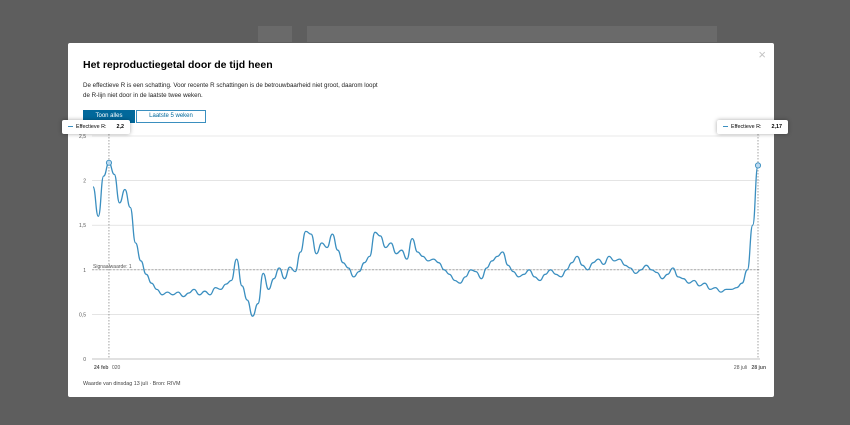 The width and height of the screenshot is (850, 425). What do you see at coordinates (762, 54) in the screenshot?
I see `close-icon: ×` at bounding box center [762, 54].